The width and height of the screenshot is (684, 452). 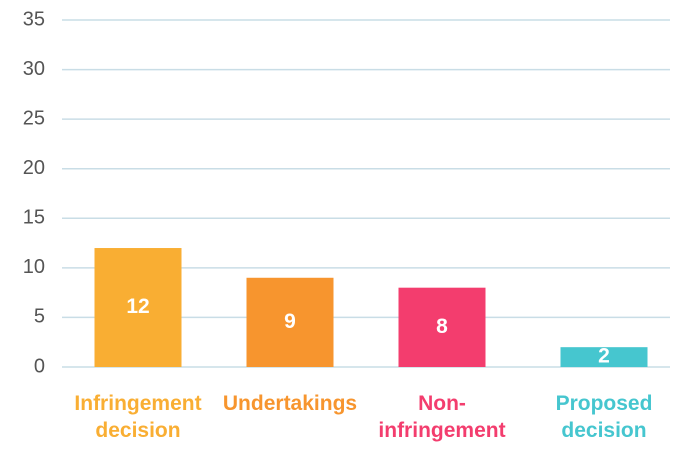 I want to click on value-label: 8, so click(x=442, y=326).